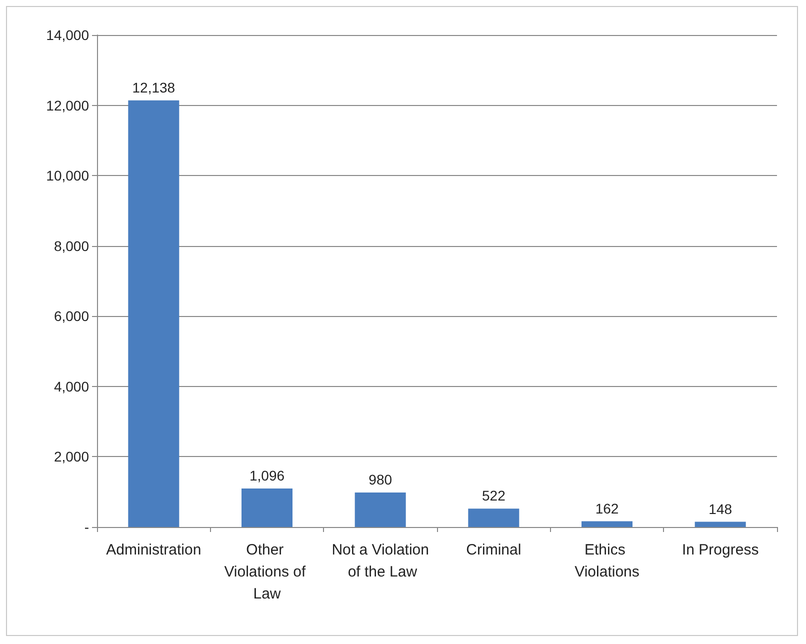 The image size is (806, 644). What do you see at coordinates (494, 550) in the screenshot?
I see `x-tick-label: Criminal` at bounding box center [494, 550].